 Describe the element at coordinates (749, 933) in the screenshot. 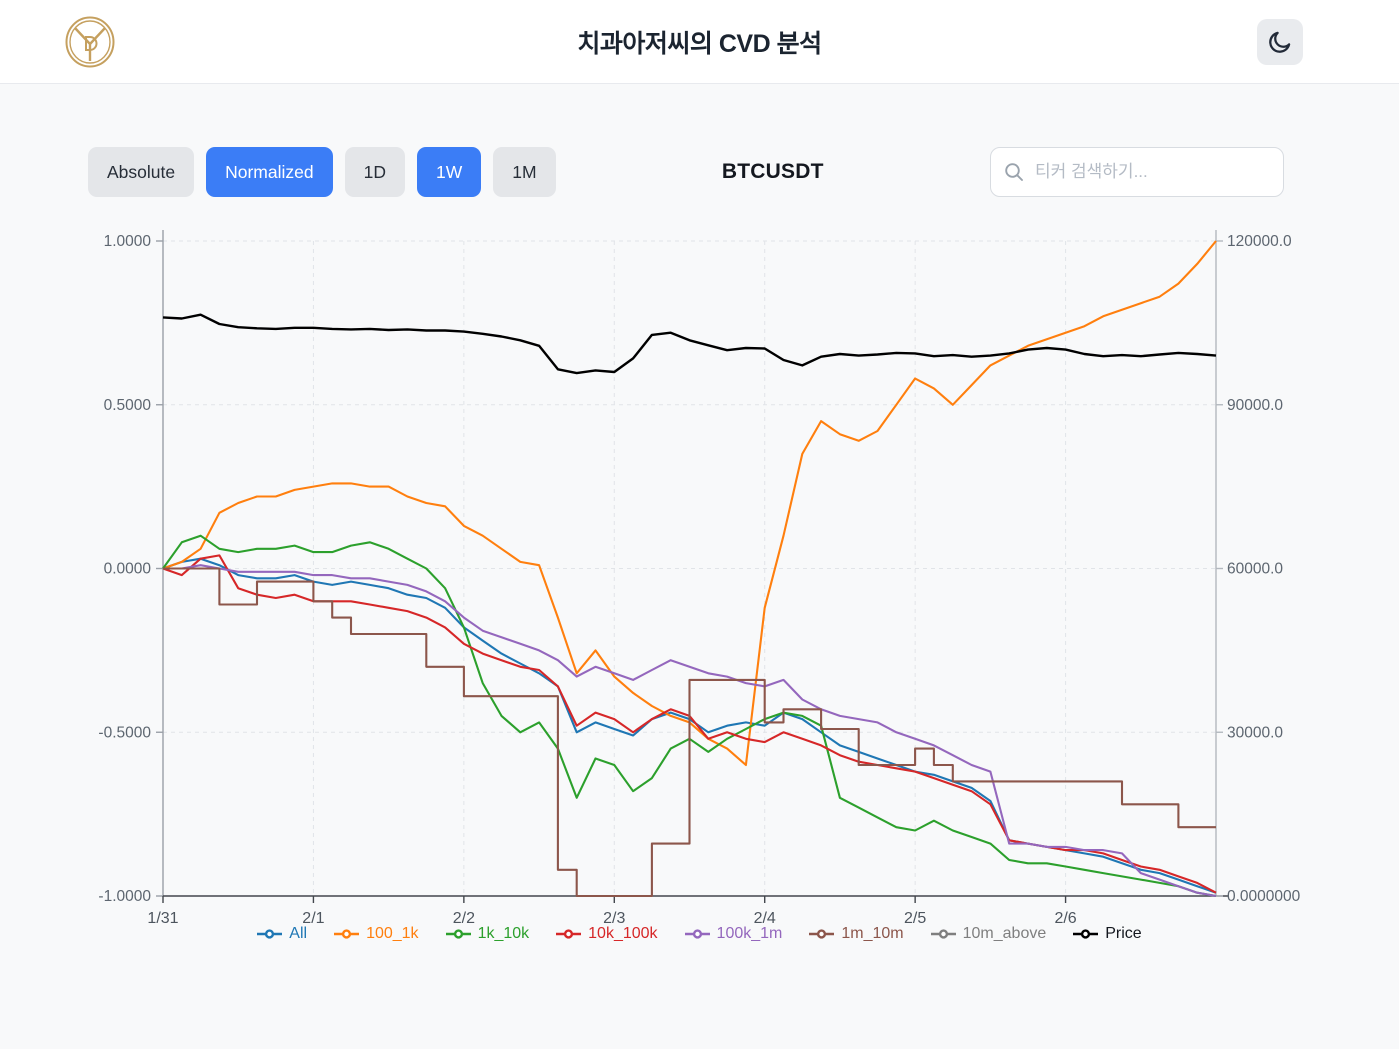

I see `legend-label: 100k_1m` at that location.